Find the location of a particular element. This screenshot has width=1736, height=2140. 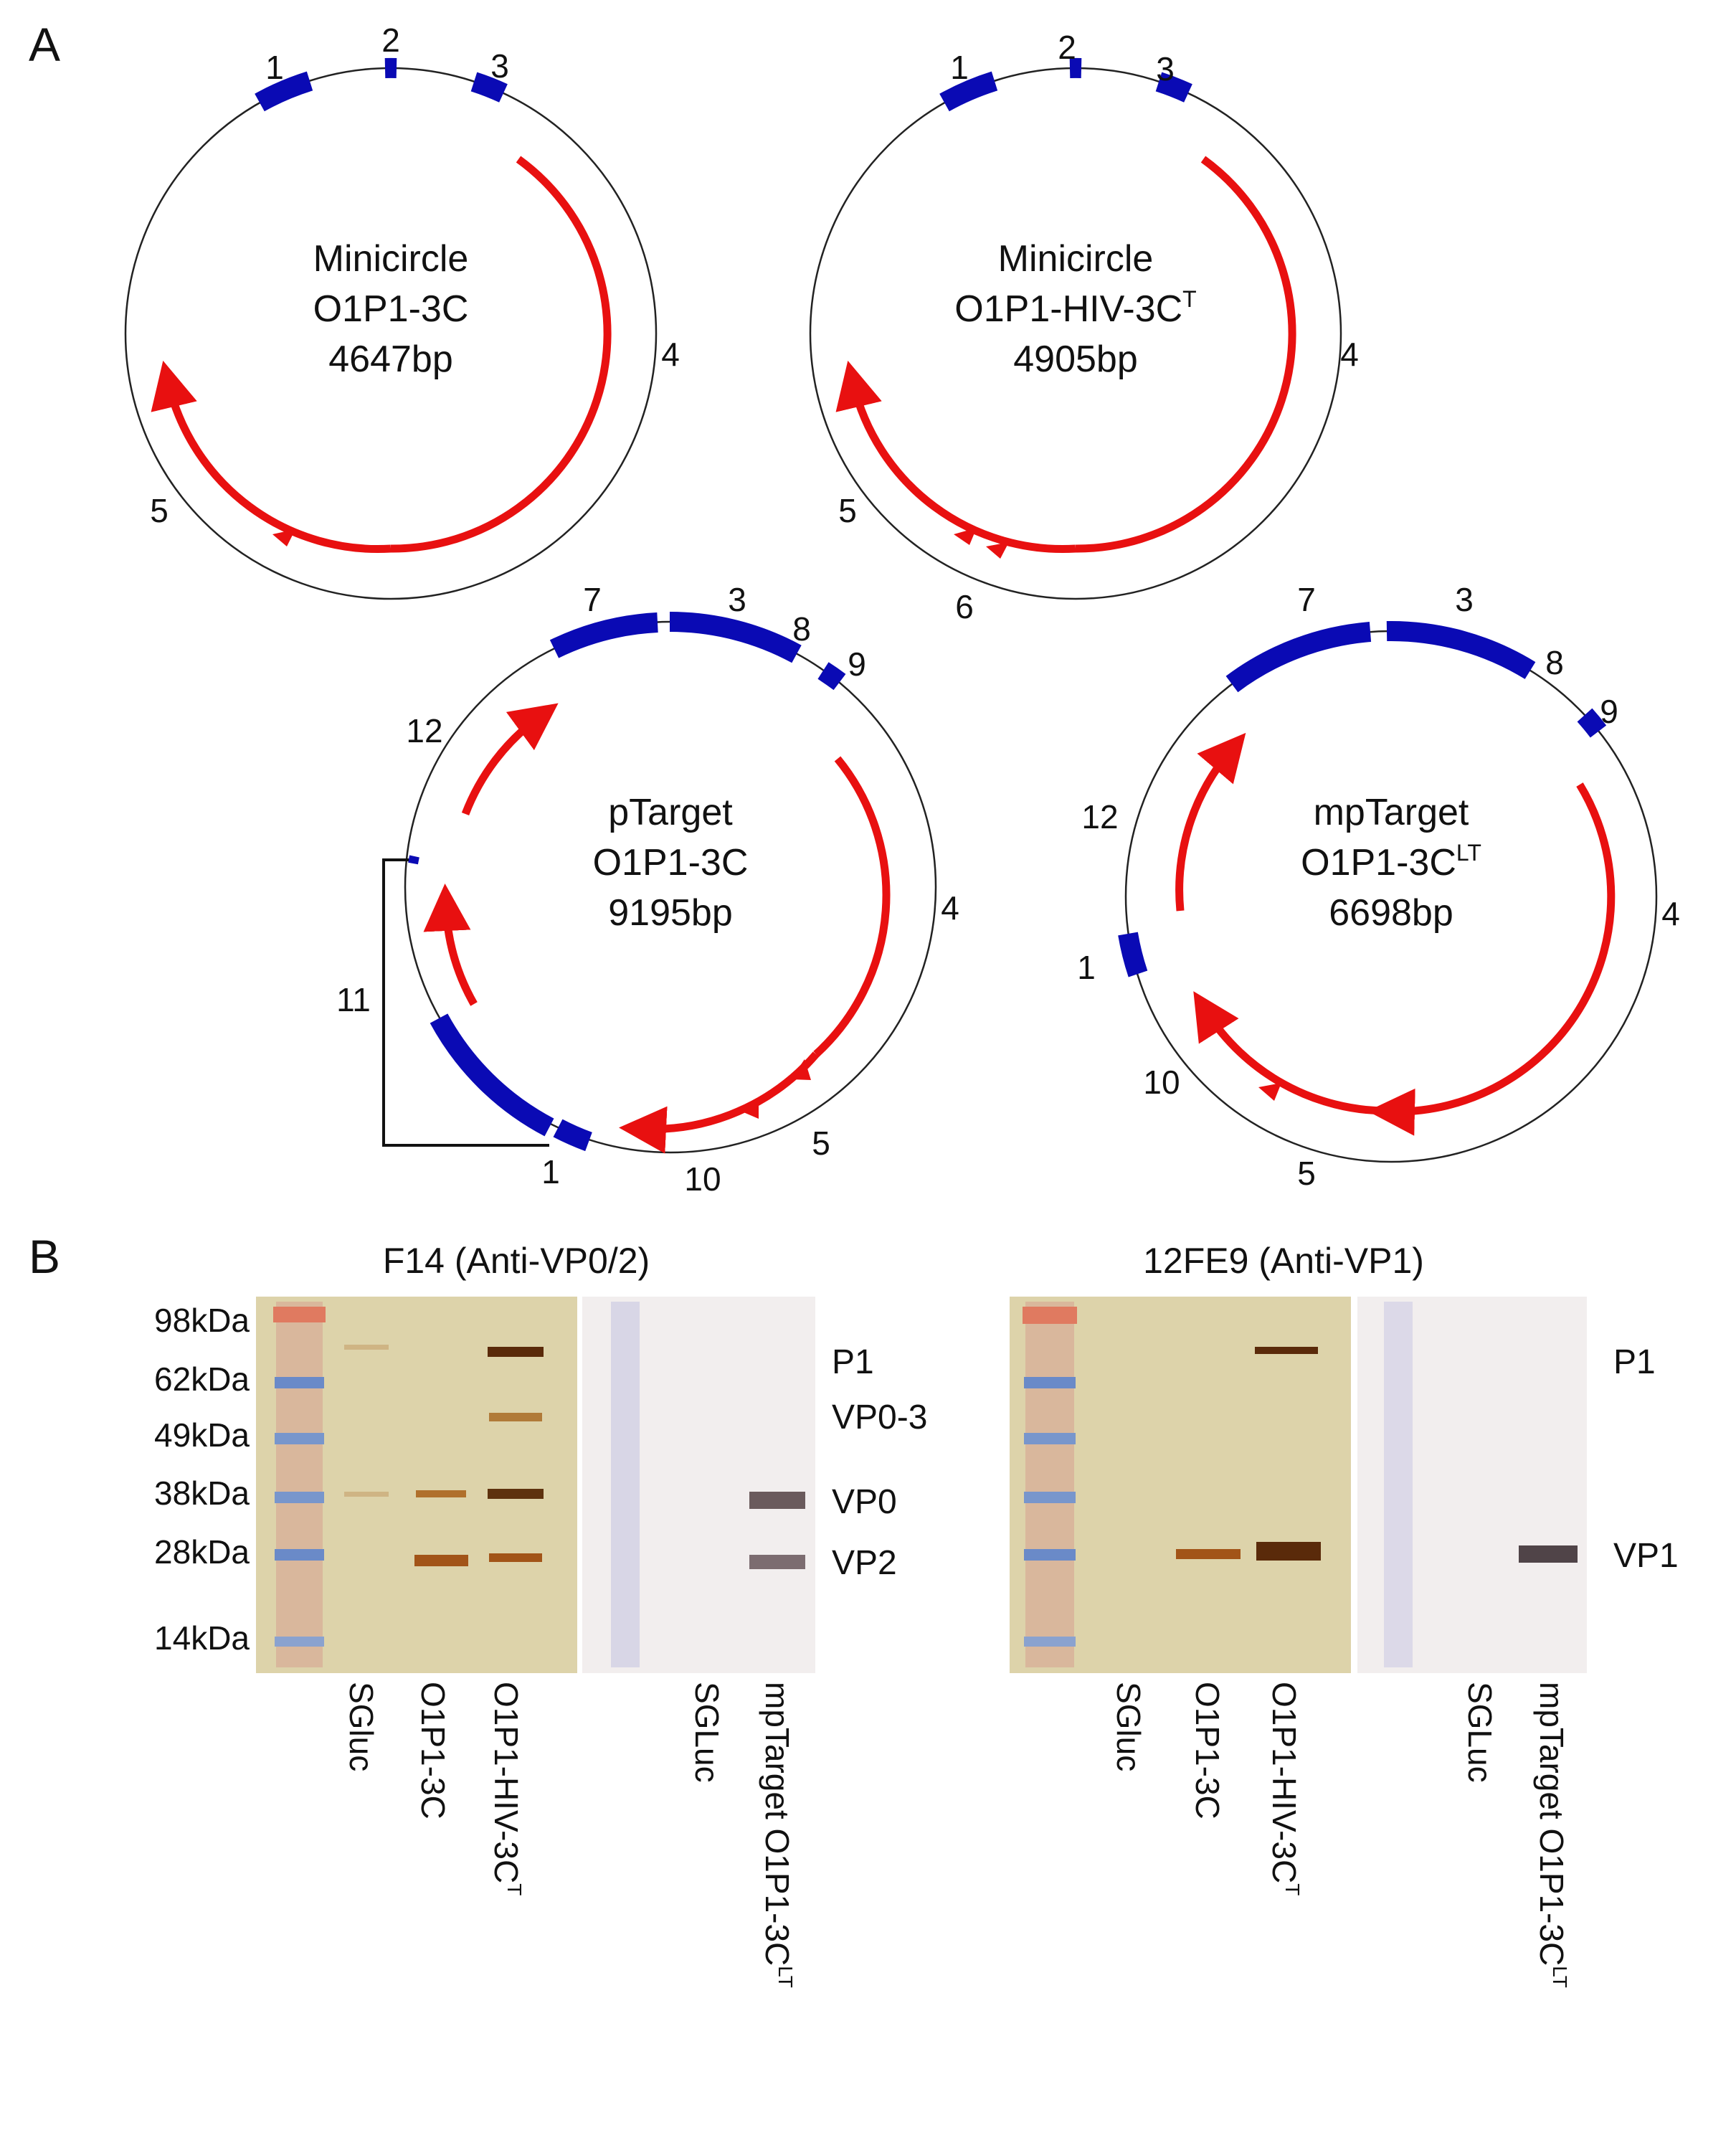

feature-1a-block is located at coordinates (492, 1075).